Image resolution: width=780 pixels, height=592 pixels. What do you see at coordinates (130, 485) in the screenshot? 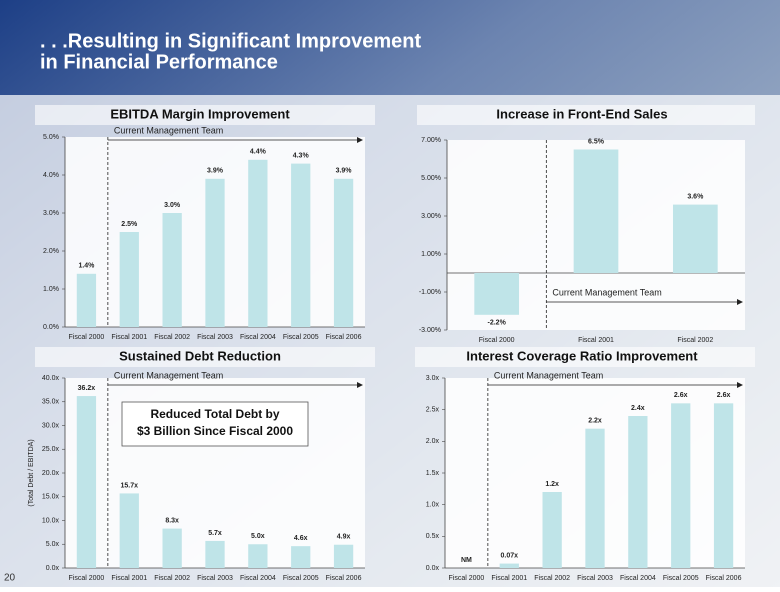
I see `value-label: 15.7x` at bounding box center [130, 485].